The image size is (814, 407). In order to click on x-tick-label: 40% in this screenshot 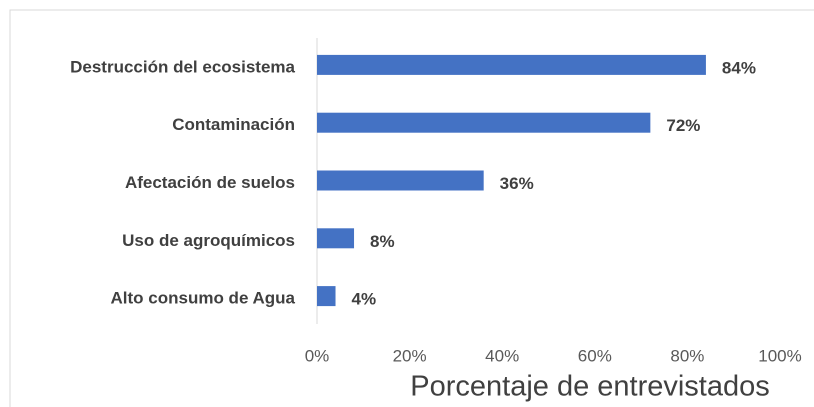, I will do `click(502, 355)`.